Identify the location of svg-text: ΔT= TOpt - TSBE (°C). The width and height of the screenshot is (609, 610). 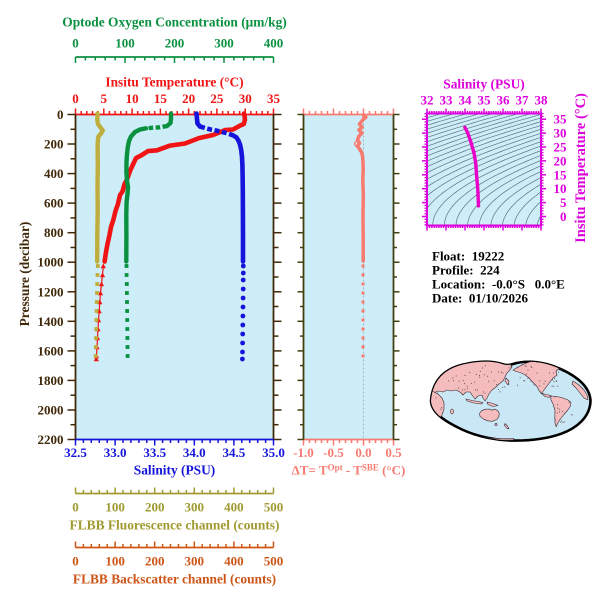
(349, 470).